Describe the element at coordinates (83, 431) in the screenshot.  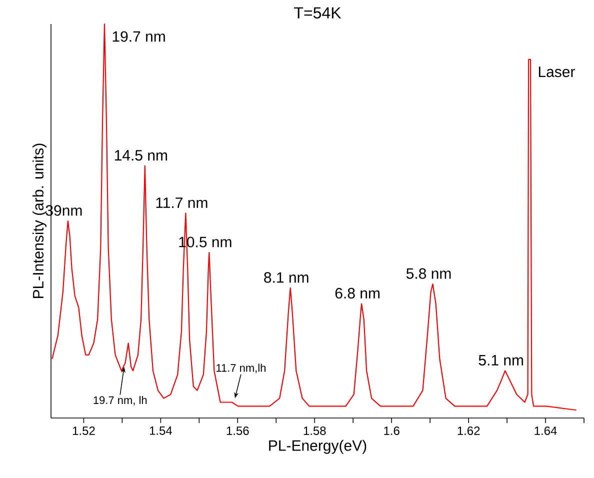
I see `x-tick-label: 1.52` at that location.